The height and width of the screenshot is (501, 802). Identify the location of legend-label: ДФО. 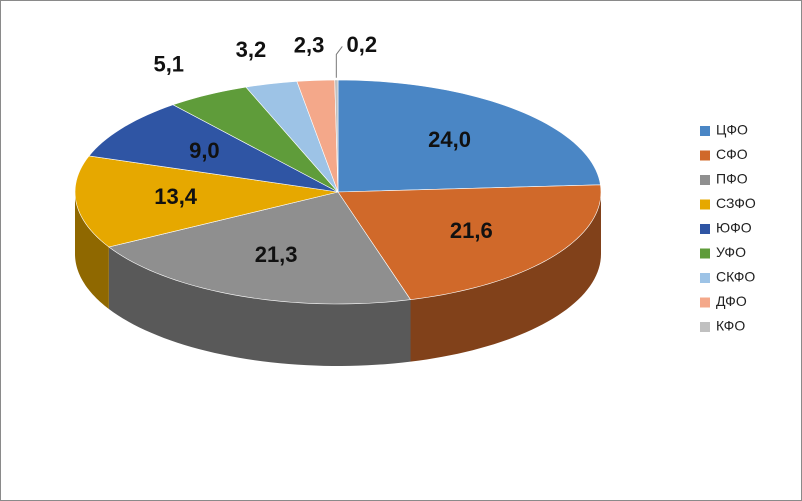
(731, 301).